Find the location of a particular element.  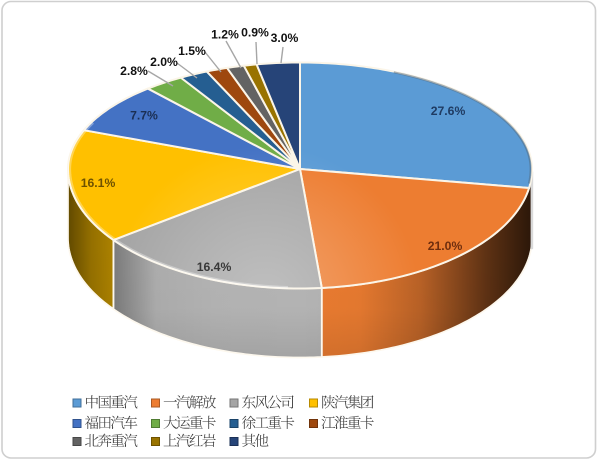

svg-text: 2.8% is located at coordinates (134, 71).